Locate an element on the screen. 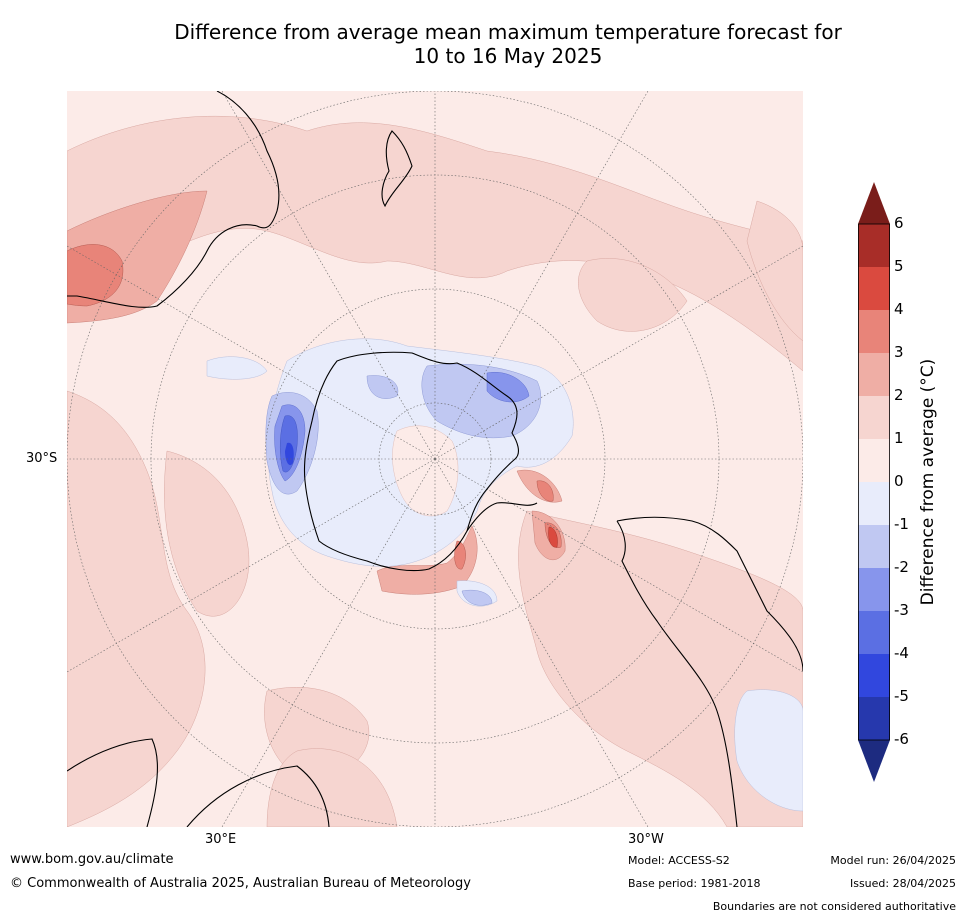 The width and height of the screenshot is (965, 919). colorbar-tick: -4 is located at coordinates (901, 653).